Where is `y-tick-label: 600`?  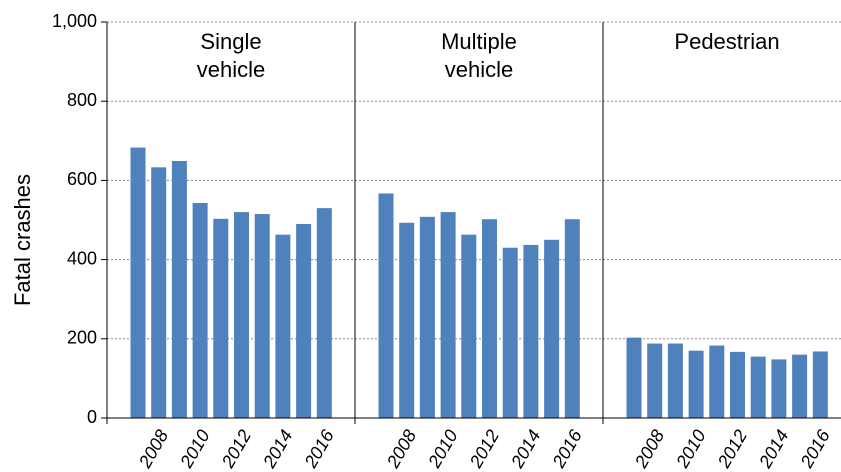
y-tick-label: 600 is located at coordinates (82, 179).